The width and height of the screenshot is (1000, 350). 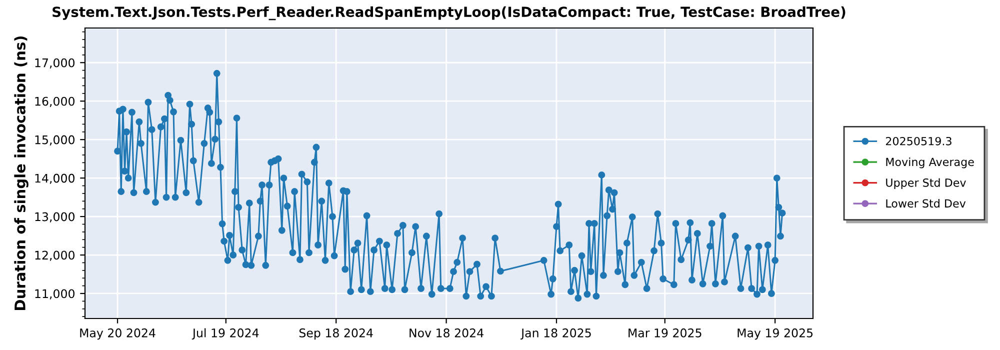 I want to click on x-tick-label: Jul 19 2024, so click(x=225, y=334).